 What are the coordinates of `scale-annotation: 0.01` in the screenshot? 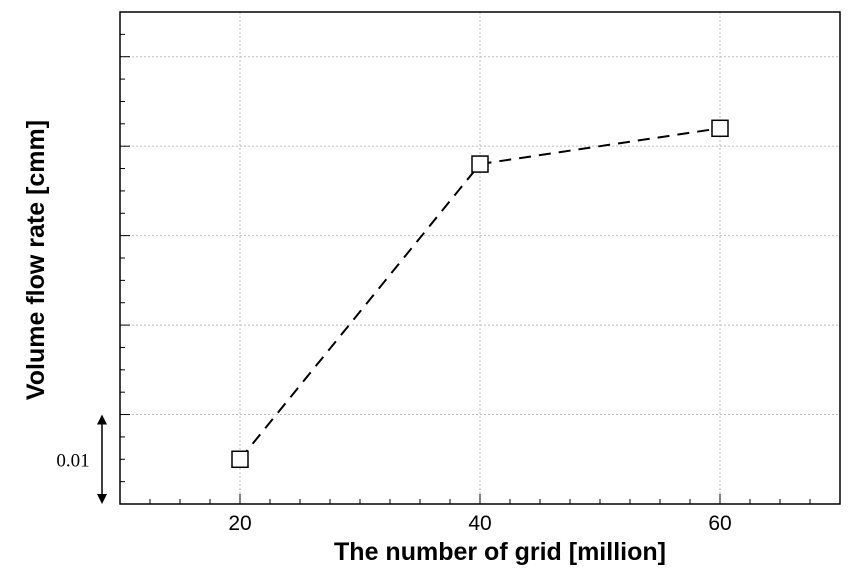 It's located at (81, 459).